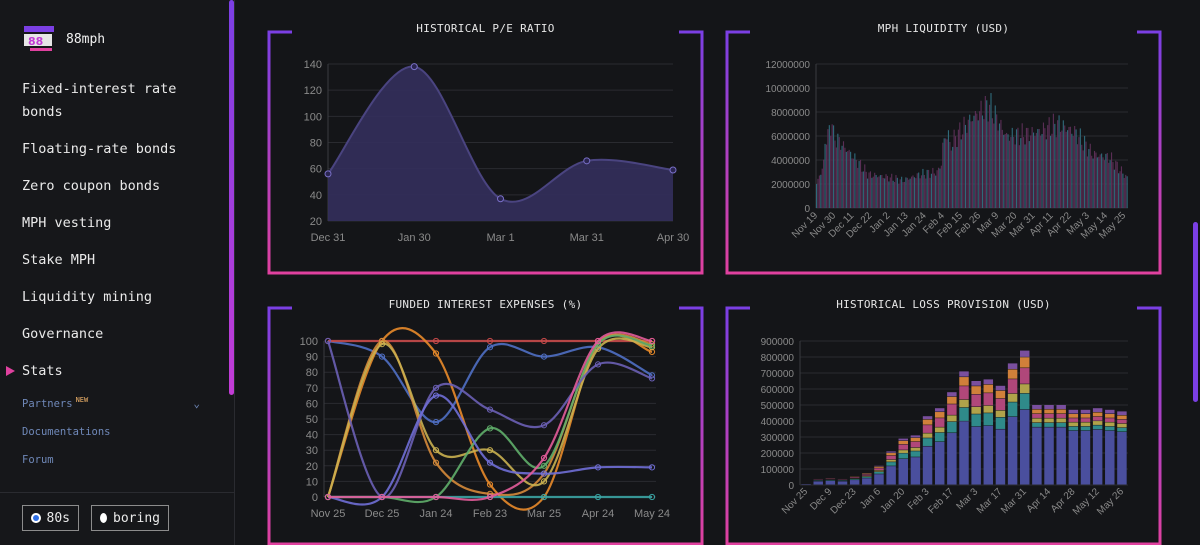 Image resolution: width=1200 pixels, height=545 pixels. I want to click on nav-item-liquidity-mining: Liquidity mining, so click(87, 297).